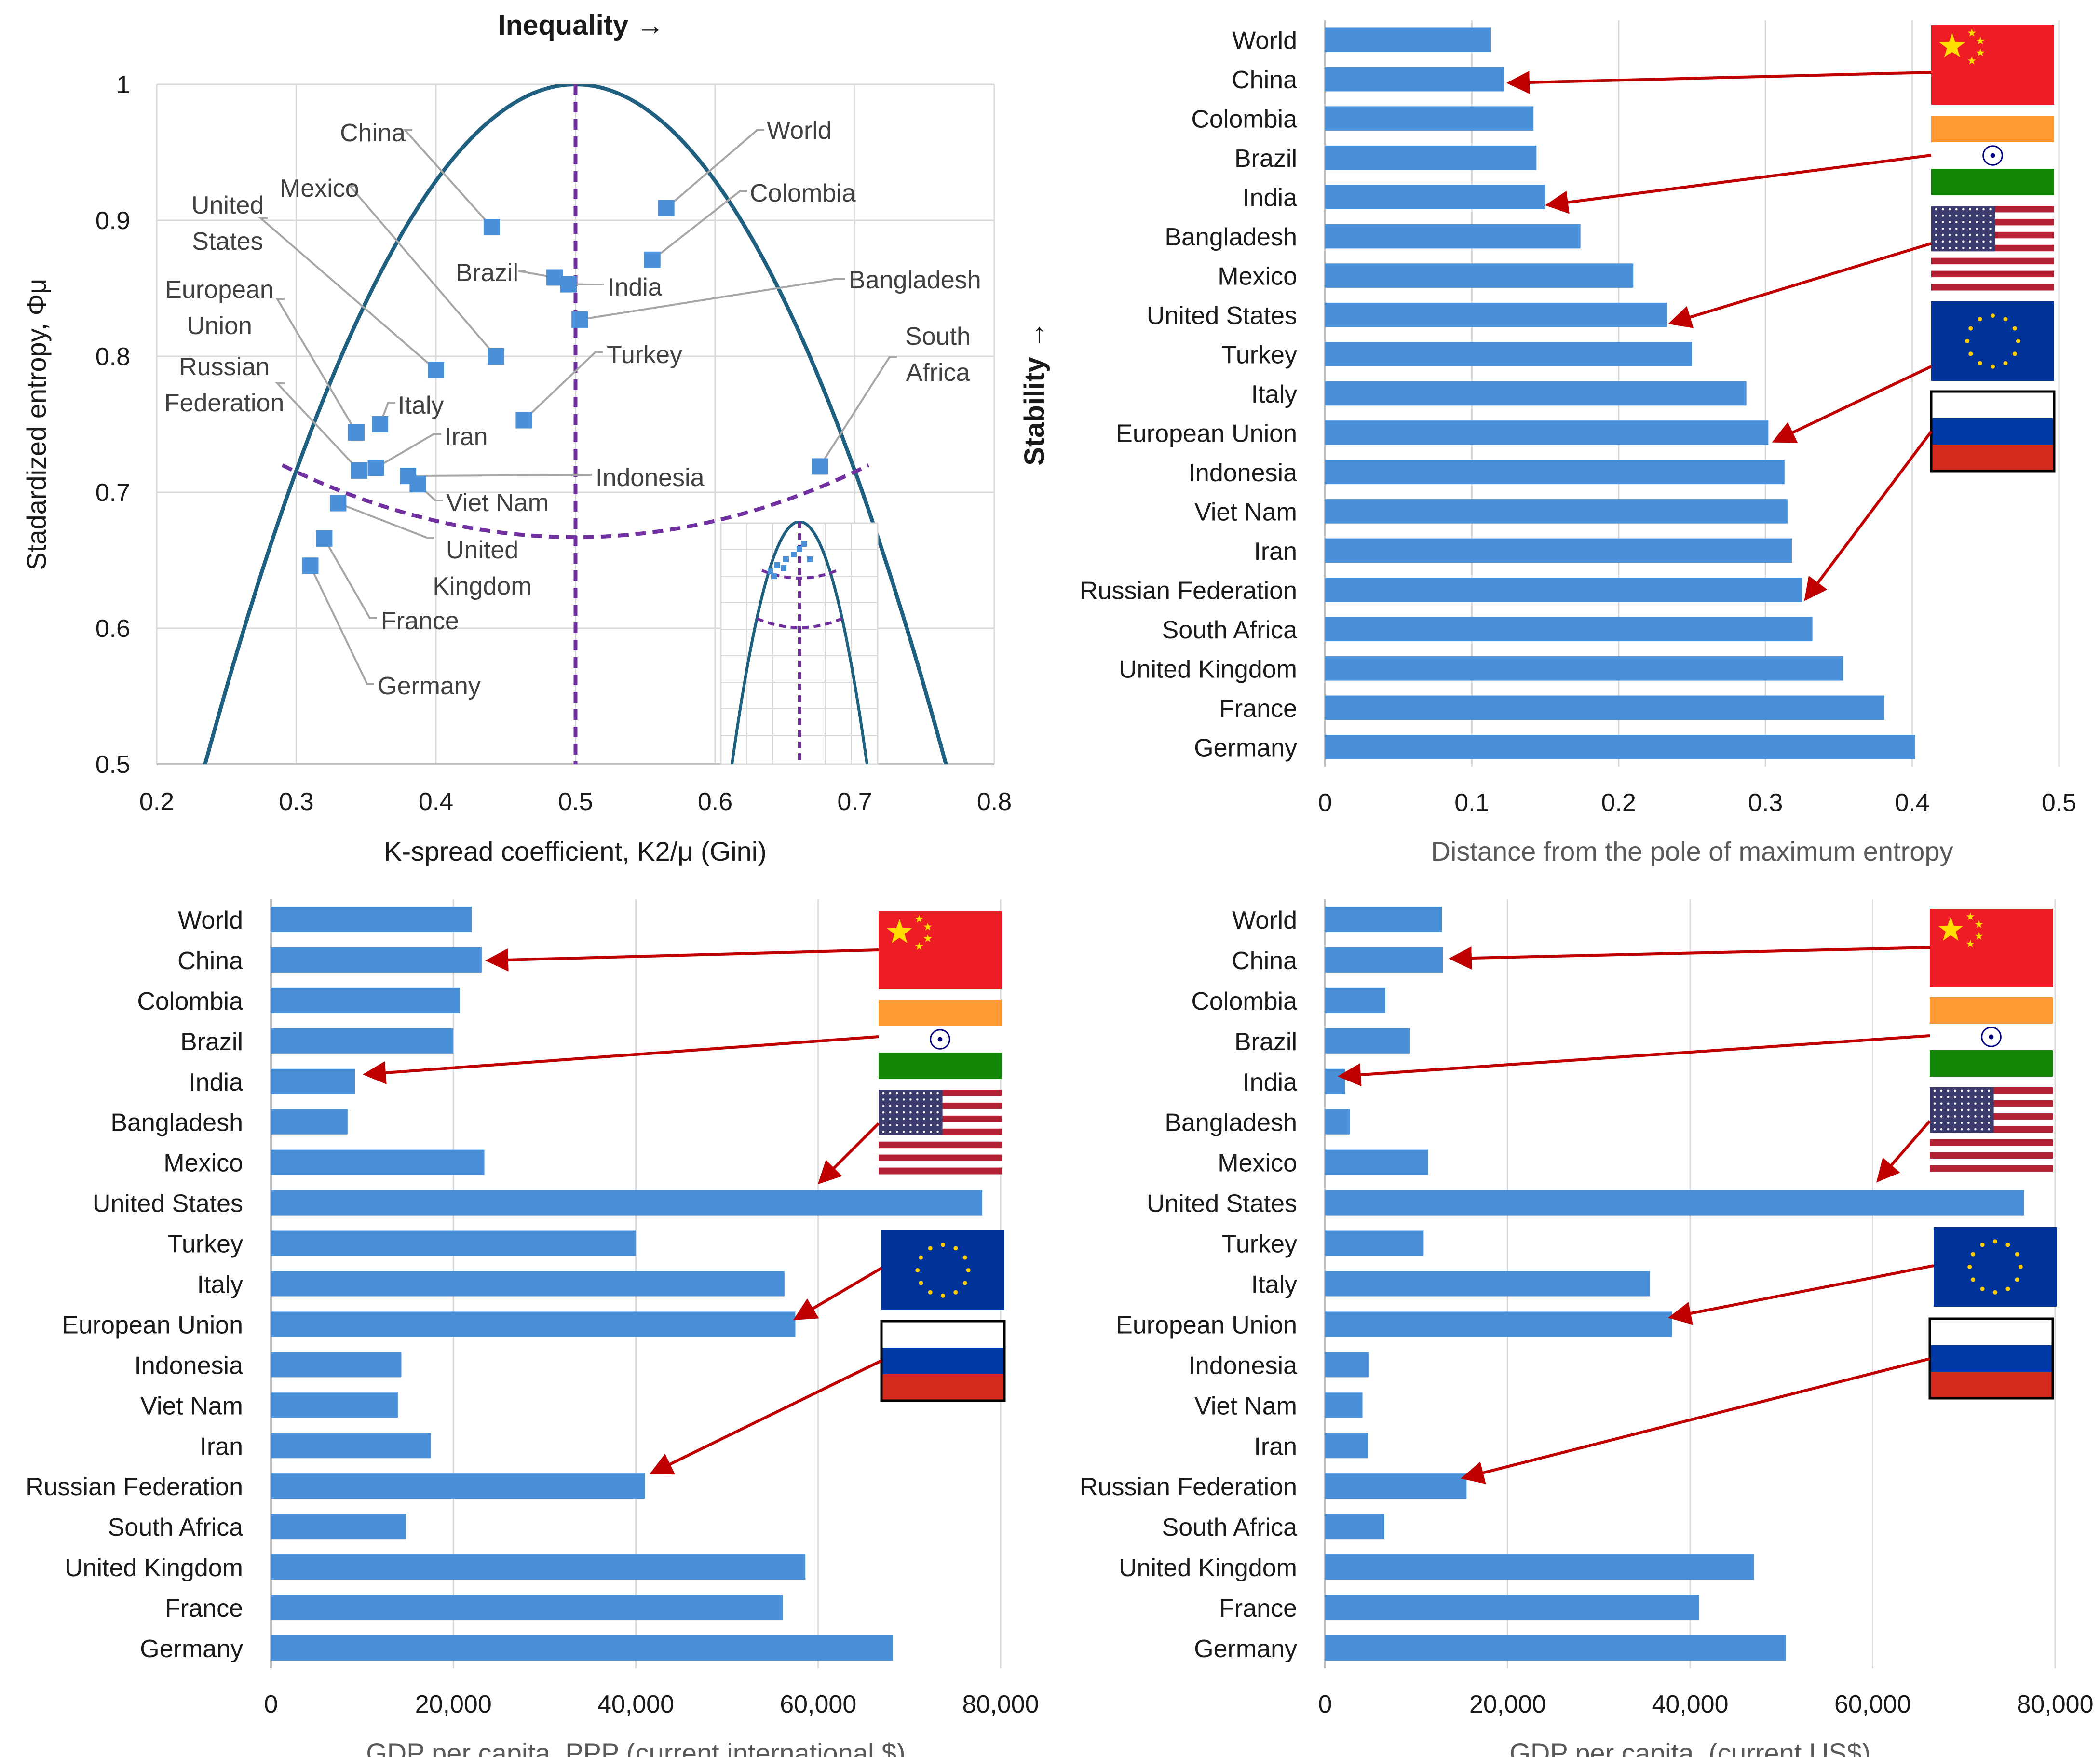 The width and height of the screenshot is (2100, 1757). What do you see at coordinates (1991, 948) in the screenshot?
I see `flag-china-icon` at bounding box center [1991, 948].